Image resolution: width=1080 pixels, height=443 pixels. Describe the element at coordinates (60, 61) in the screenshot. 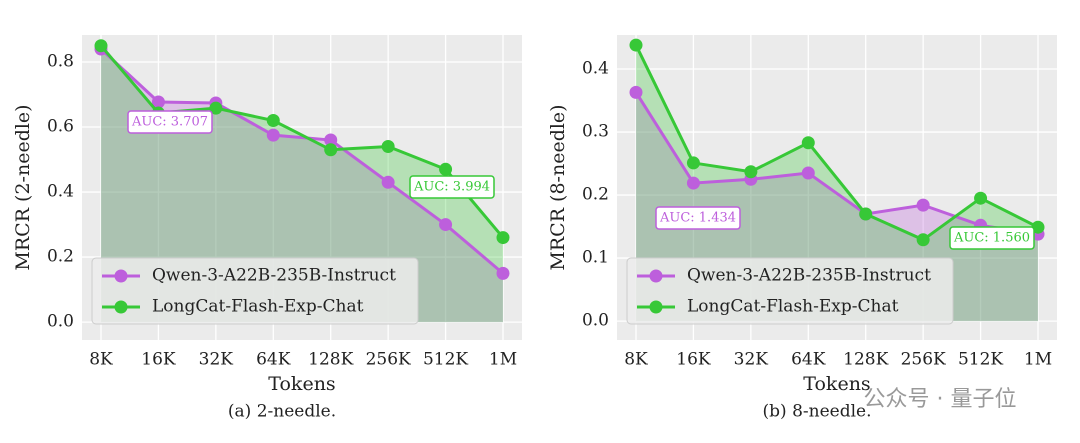

I see `y-tick-label: 0.8` at that location.